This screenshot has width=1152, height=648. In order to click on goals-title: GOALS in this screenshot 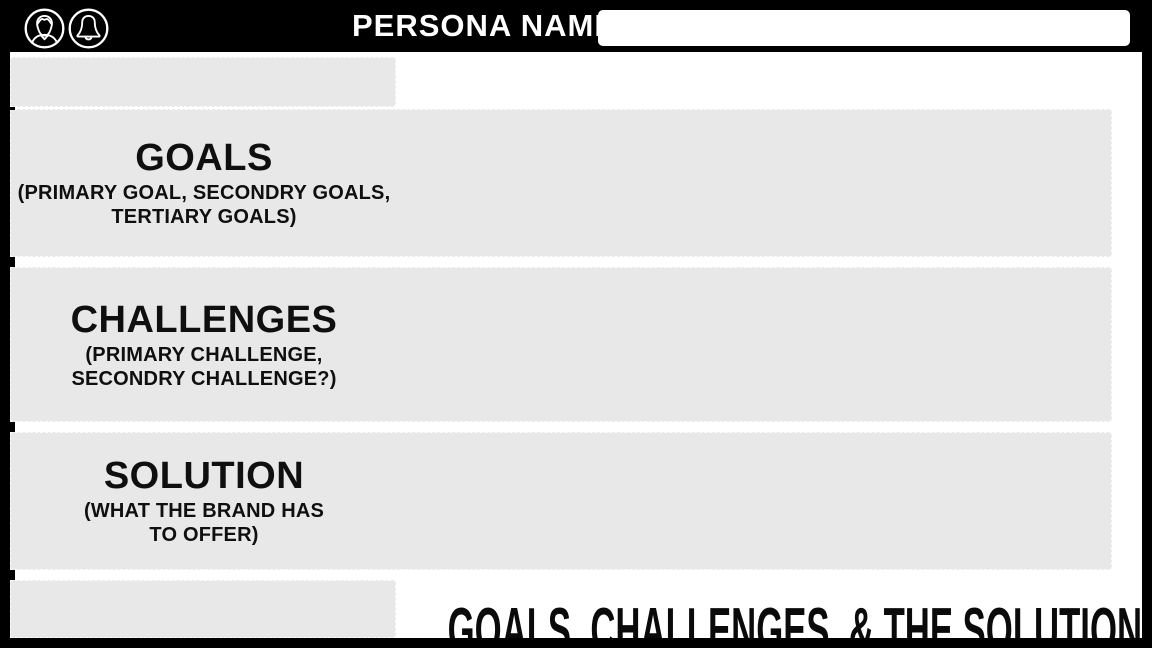, I will do `click(204, 158)`.